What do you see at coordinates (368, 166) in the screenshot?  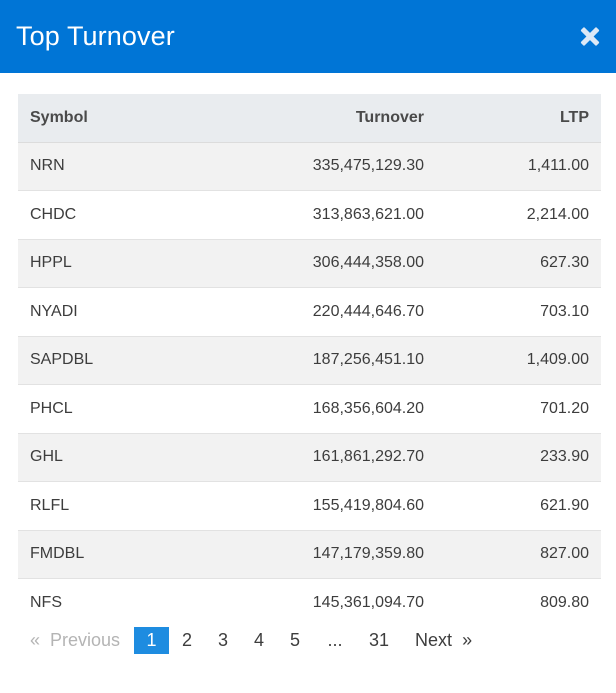 I see `cell-turnover: 335,475,129.30` at bounding box center [368, 166].